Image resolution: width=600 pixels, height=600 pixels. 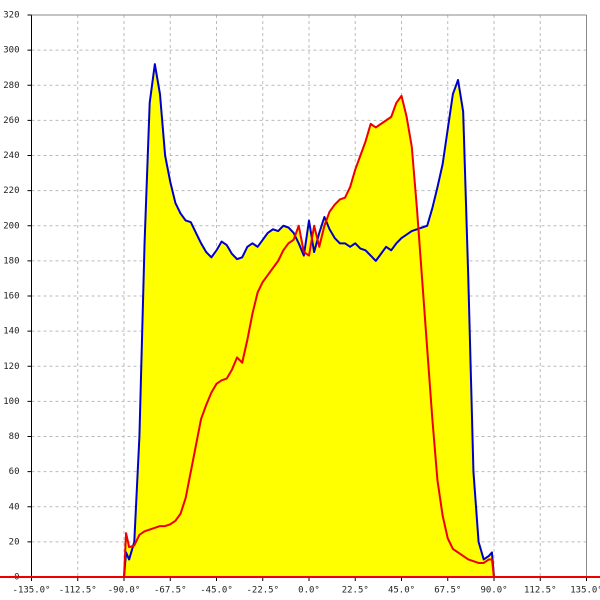 What do you see at coordinates (540, 591) in the screenshot?
I see `x-tick-label: 112.5°` at bounding box center [540, 591].